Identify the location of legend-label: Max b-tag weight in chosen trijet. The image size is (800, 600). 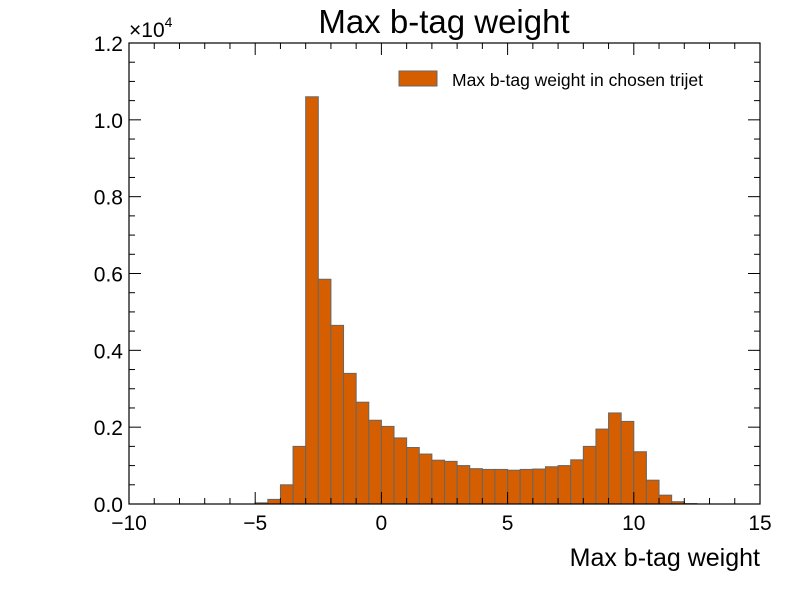
(577, 80).